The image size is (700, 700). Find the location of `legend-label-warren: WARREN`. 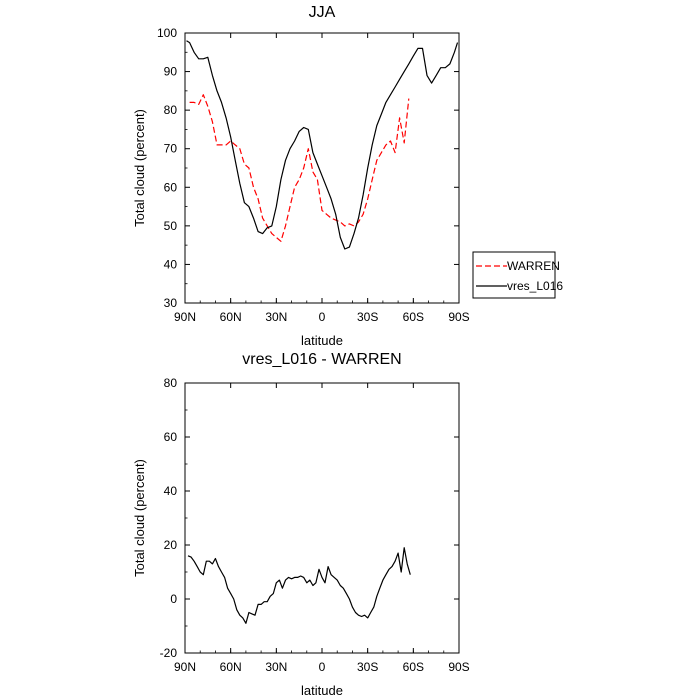

legend-label-warren: WARREN is located at coordinates (533, 266).